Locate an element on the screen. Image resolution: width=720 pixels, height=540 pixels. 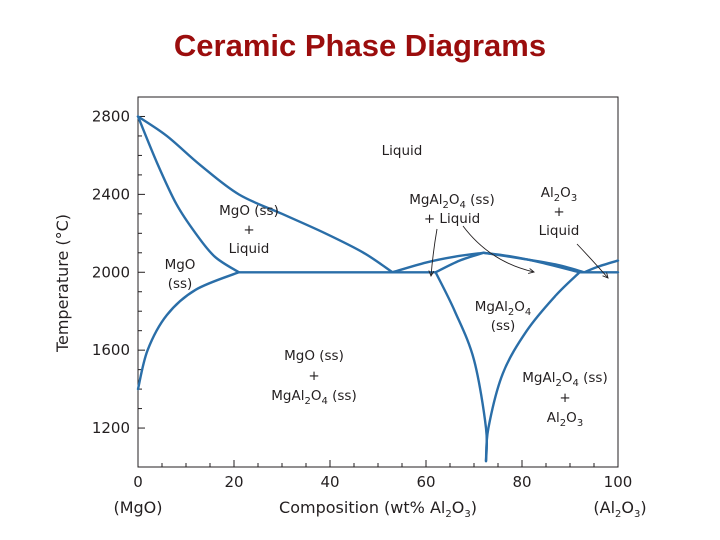
x-tick-label: 60 is located at coordinates (425, 482).